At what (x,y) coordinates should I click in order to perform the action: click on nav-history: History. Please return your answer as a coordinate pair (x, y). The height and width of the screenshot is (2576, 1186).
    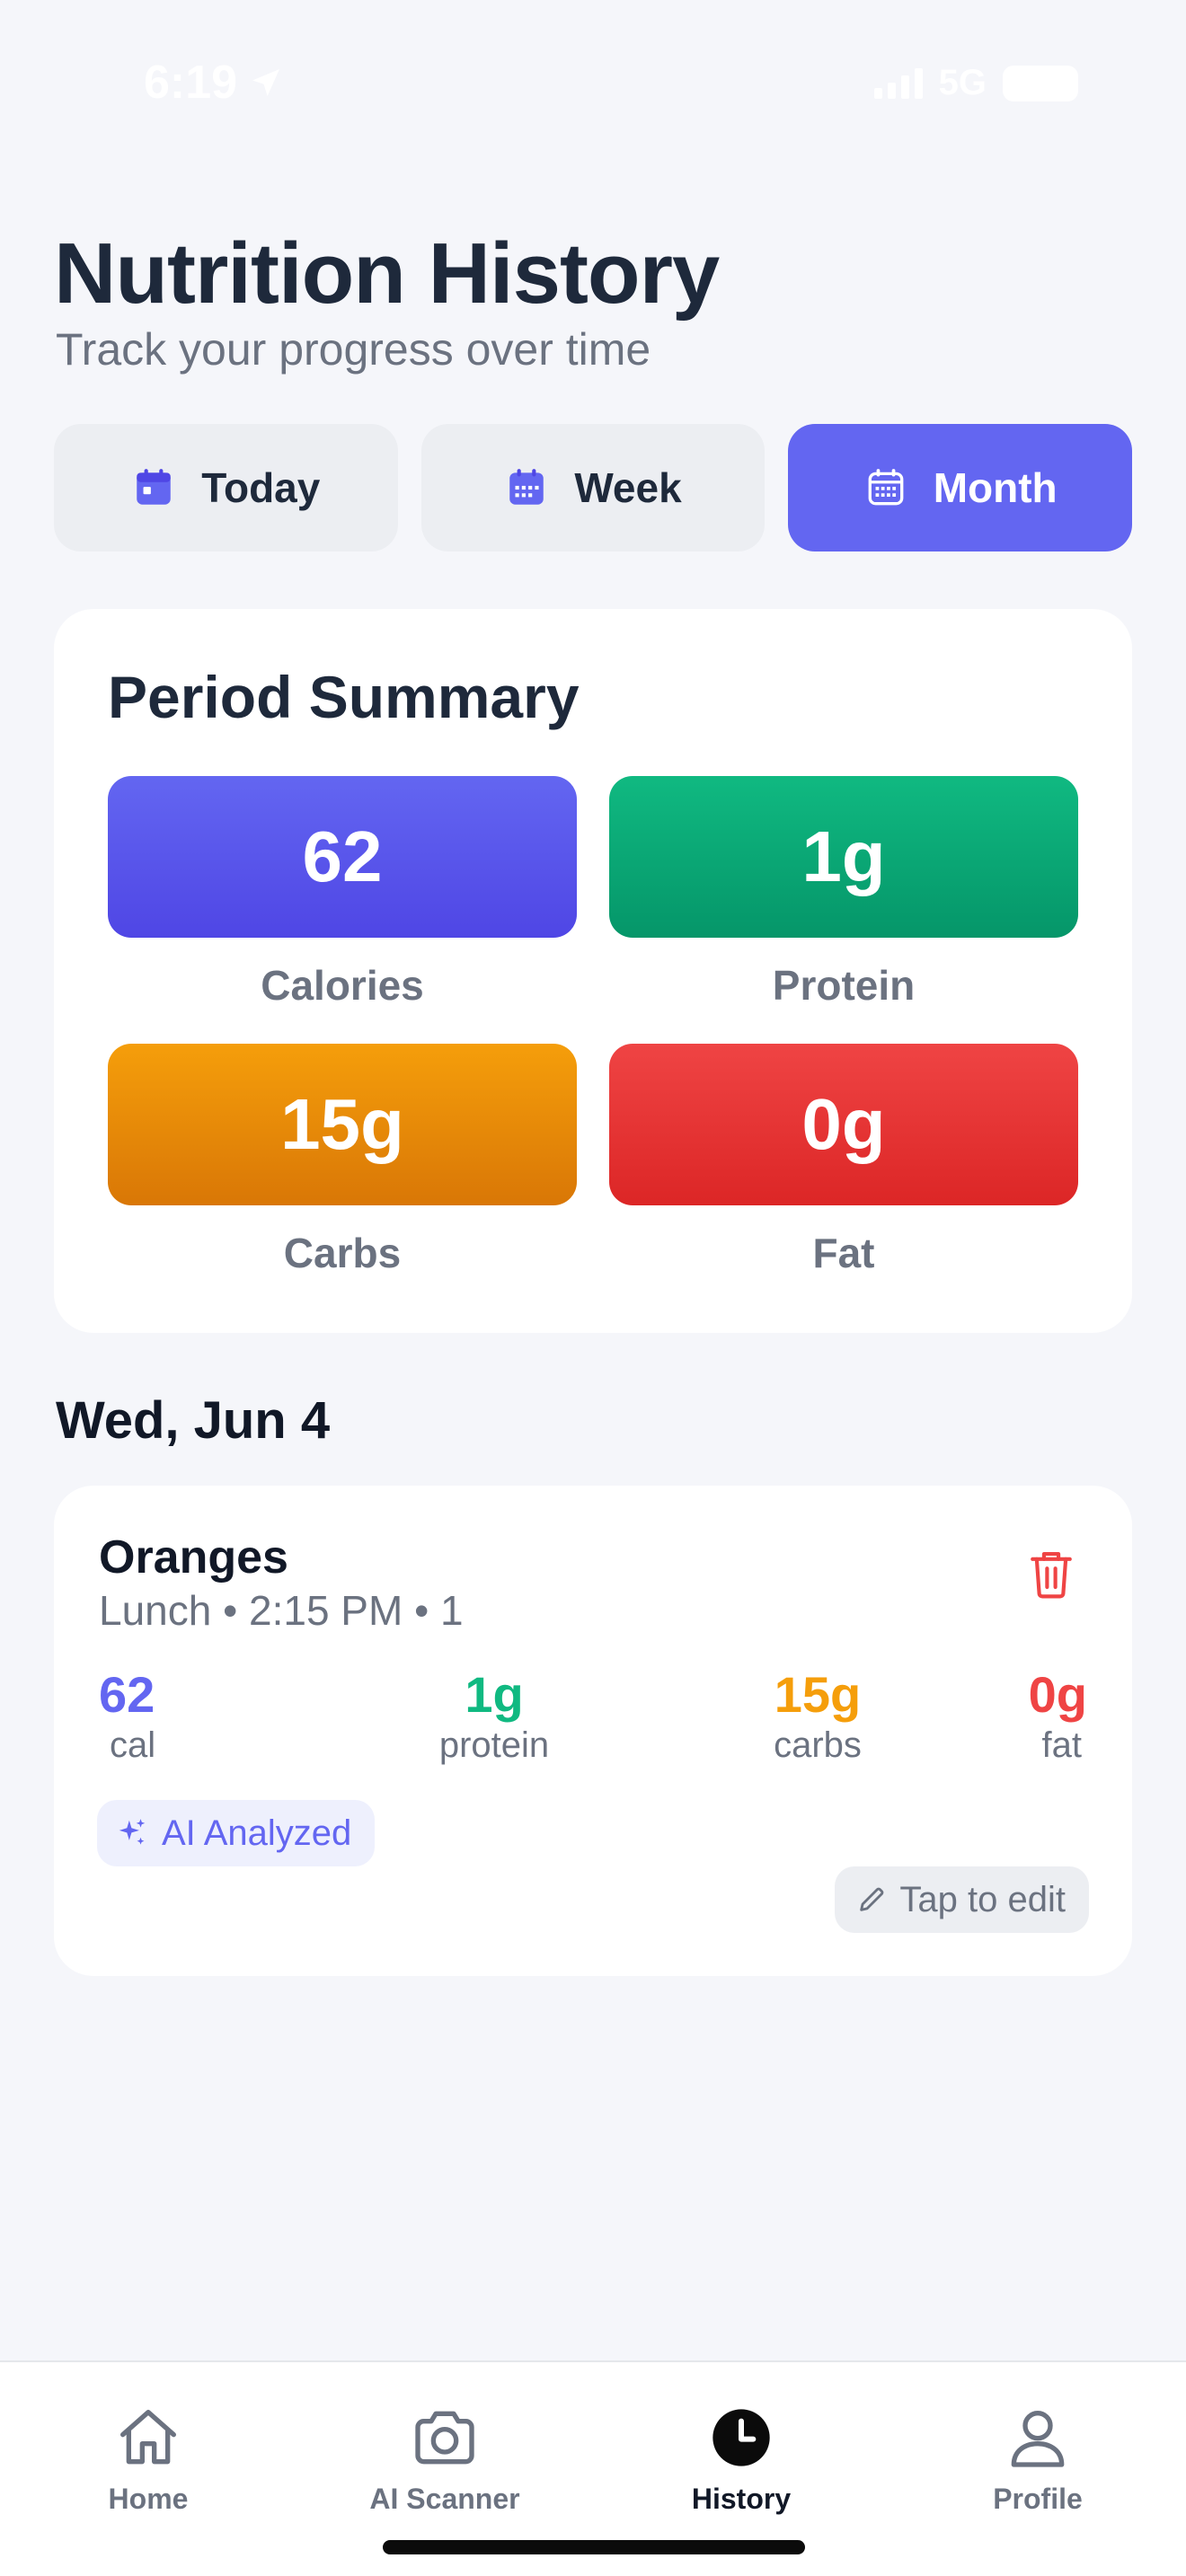
    Looking at the image, I should click on (741, 2459).